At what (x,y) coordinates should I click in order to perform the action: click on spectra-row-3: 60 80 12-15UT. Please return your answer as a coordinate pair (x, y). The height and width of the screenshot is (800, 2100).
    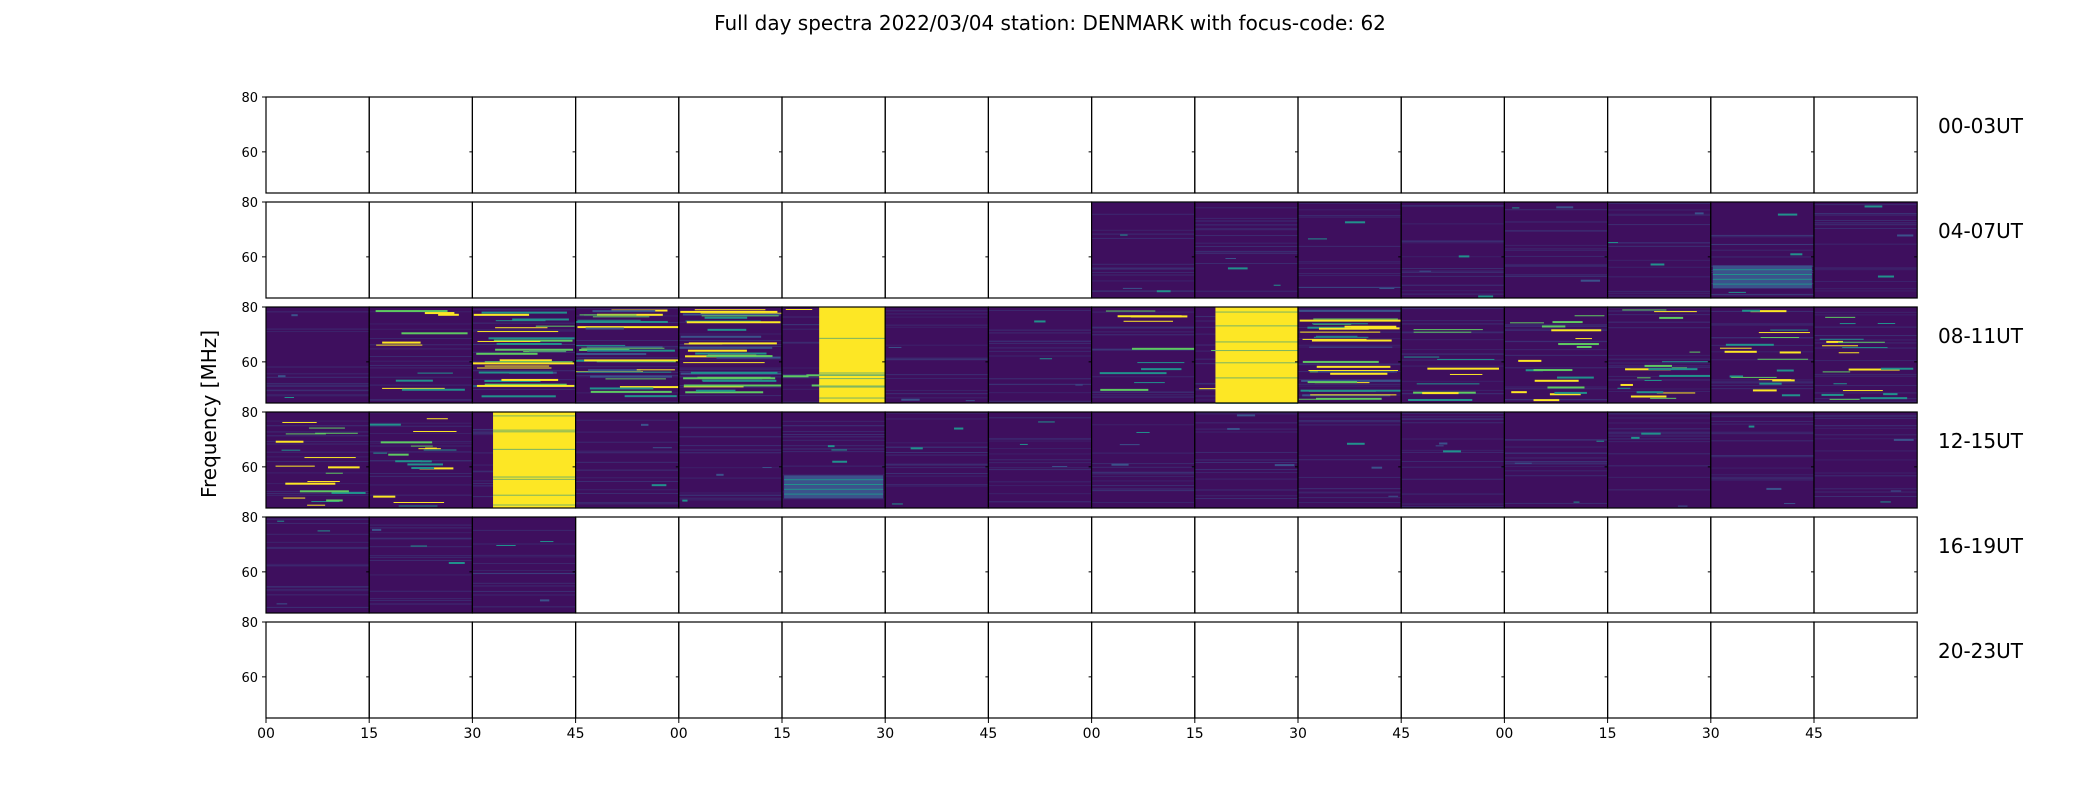
    Looking at the image, I should click on (1132, 457).